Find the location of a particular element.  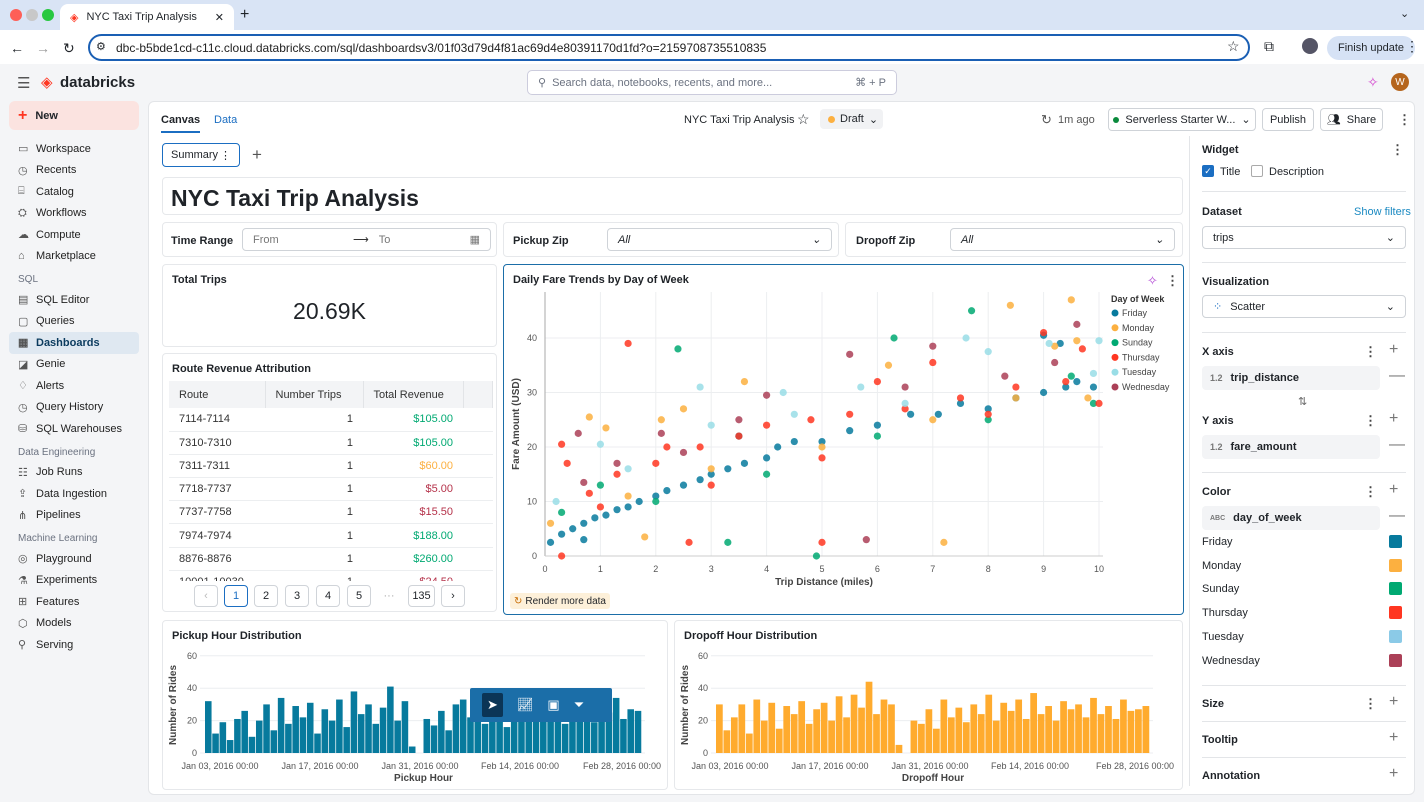

page-button: 3 is located at coordinates (297, 596).